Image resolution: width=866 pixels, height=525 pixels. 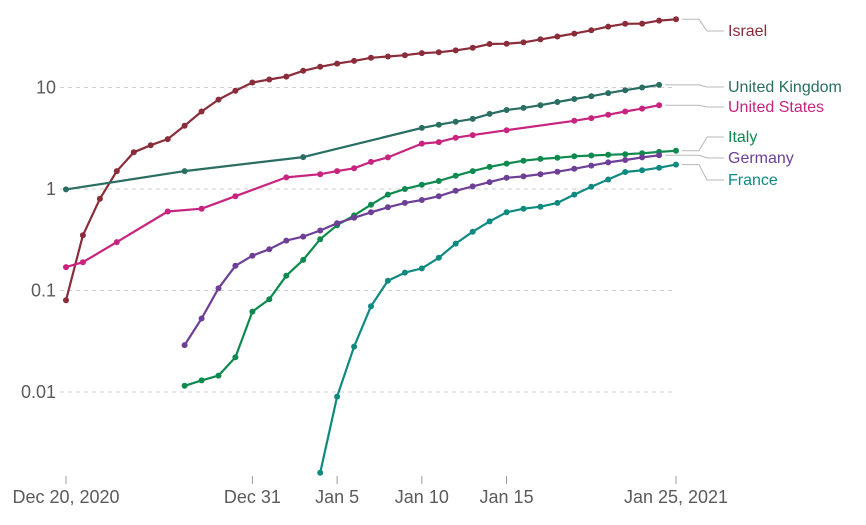 I want to click on y-tick-label: 0.01, so click(x=38, y=392).